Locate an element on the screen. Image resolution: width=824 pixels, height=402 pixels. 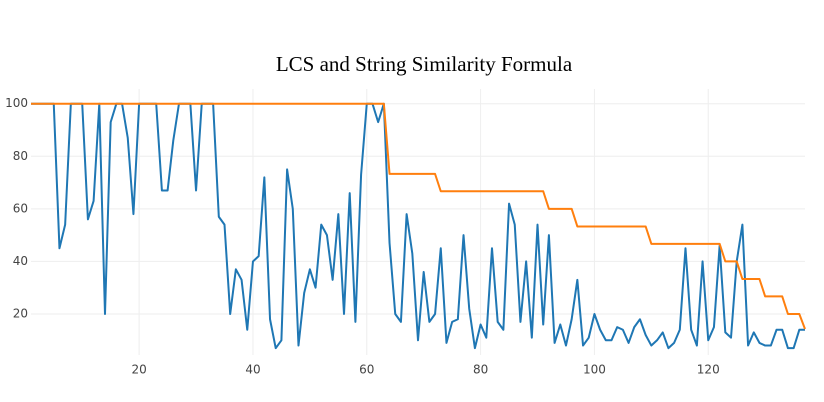
y-tick-label: 60 is located at coordinates (20, 208).